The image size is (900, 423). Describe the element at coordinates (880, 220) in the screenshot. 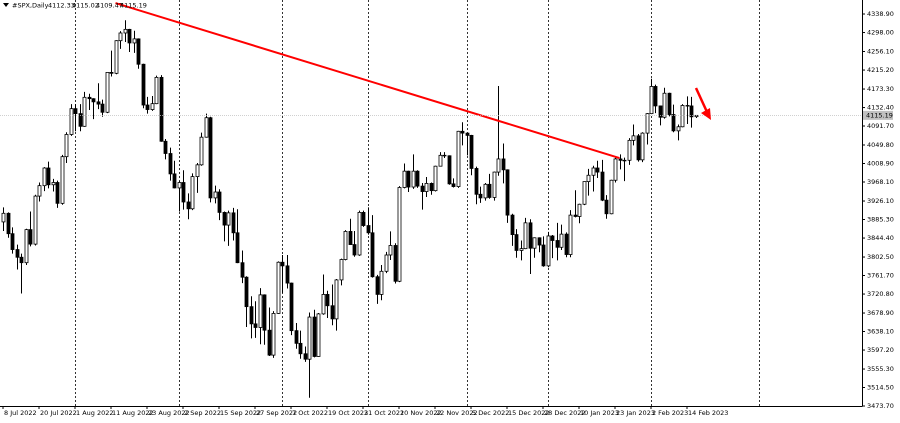

I see `y-tick-label: 3885.30` at that location.